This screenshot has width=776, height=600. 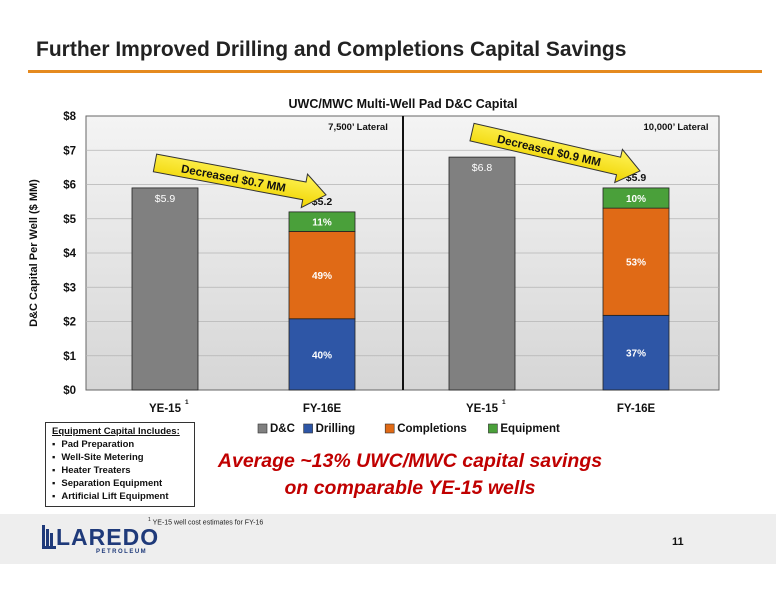 What do you see at coordinates (69, 254) in the screenshot?
I see `y-tick-label: $4` at bounding box center [69, 254].